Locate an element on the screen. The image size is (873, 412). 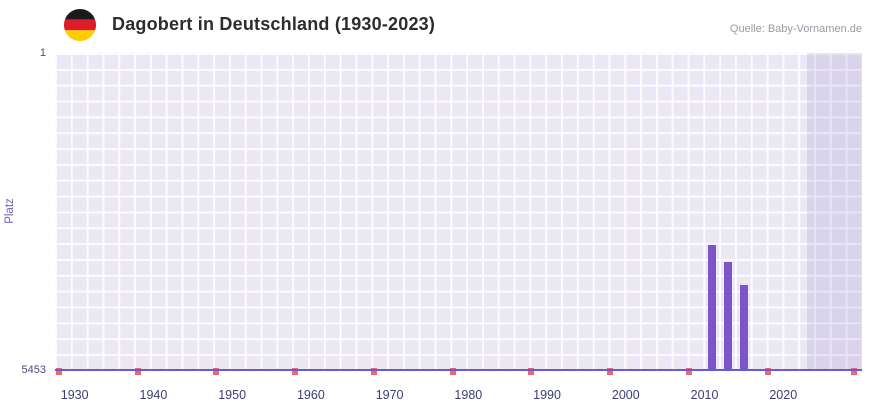
x-axis: 1930 1940 1950 1960 1970 1980 1990 2000 2010 2020 is located at coordinates (458, 397).